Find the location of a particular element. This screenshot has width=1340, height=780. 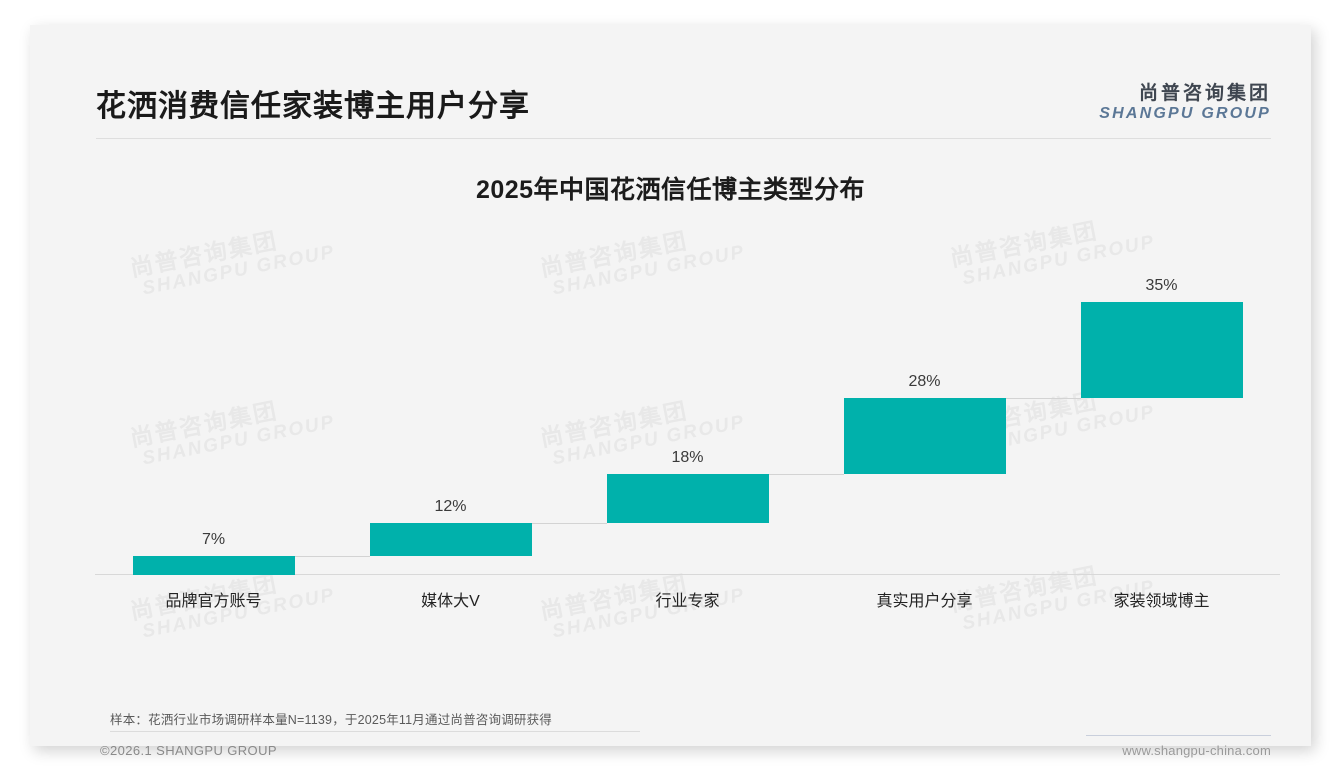

value-label: 7% is located at coordinates (213, 539).